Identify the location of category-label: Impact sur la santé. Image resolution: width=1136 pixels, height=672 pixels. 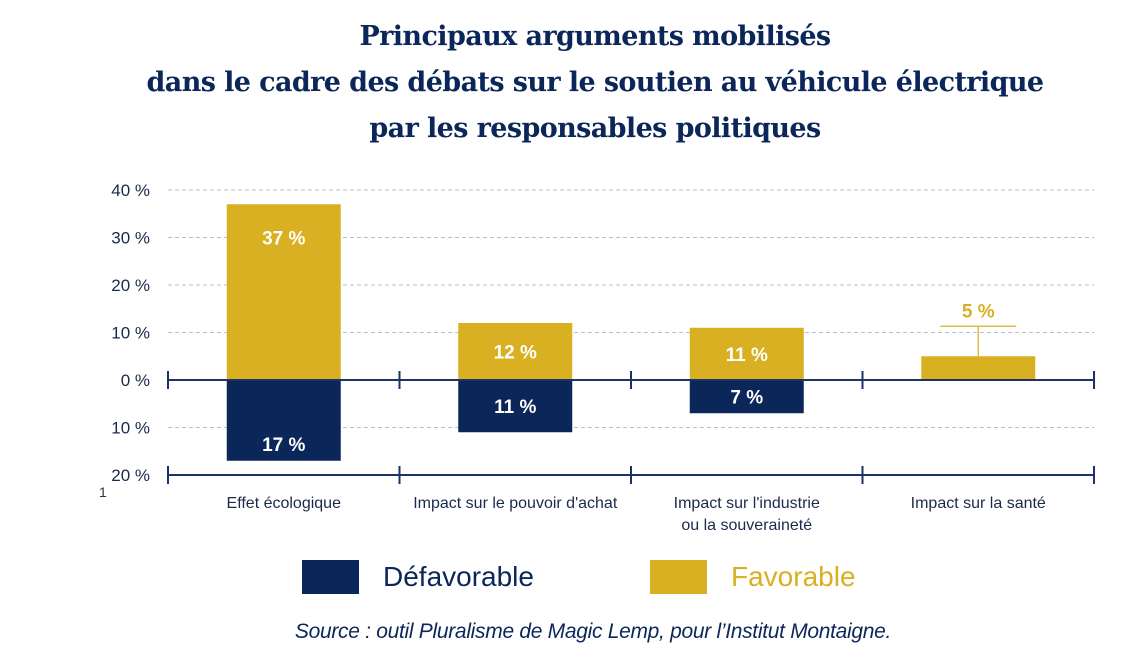
(978, 503).